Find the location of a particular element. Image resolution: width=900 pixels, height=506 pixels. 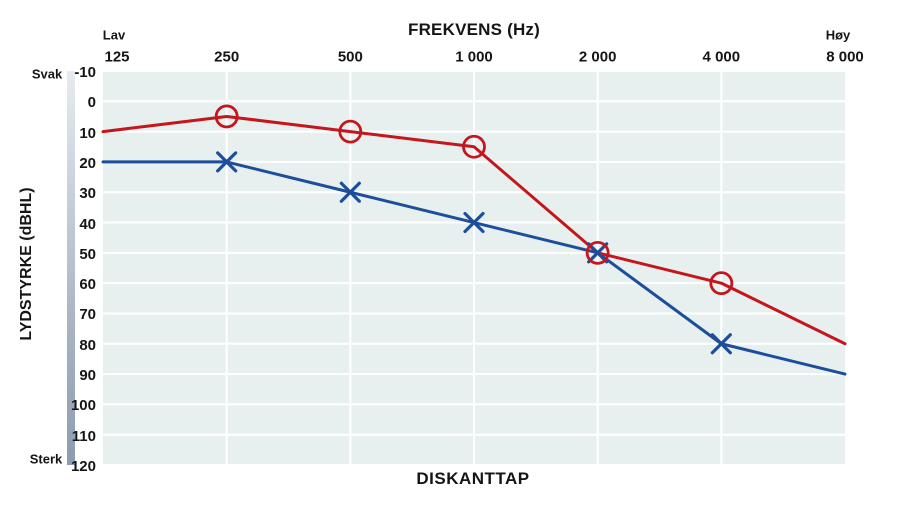

db-tick-label: 20 is located at coordinates (87, 163).